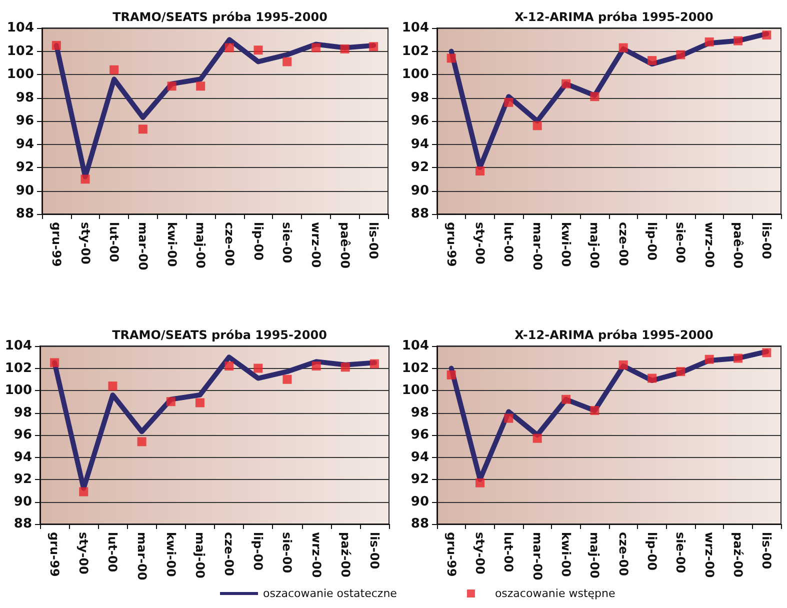 The image size is (787, 608). What do you see at coordinates (219, 335) in the screenshot?
I see `chart-title: TRAMO/SEATS próba 1995-2000` at bounding box center [219, 335].